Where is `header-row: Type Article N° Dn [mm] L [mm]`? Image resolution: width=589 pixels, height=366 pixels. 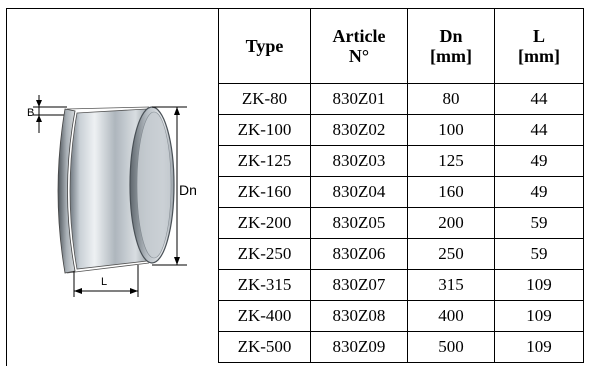 header-row: Type Article N° Dn [mm] L [mm] is located at coordinates (401, 46).